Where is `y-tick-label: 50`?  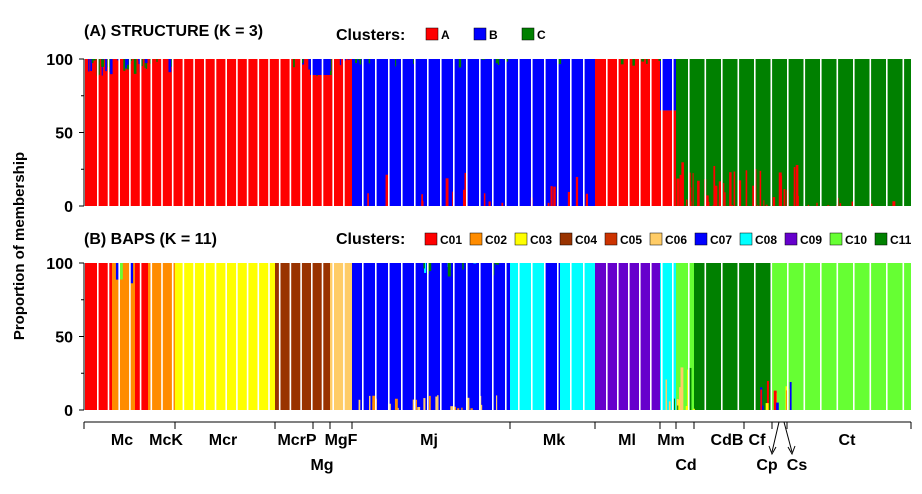 y-tick-label: 50 is located at coordinates (64, 338).